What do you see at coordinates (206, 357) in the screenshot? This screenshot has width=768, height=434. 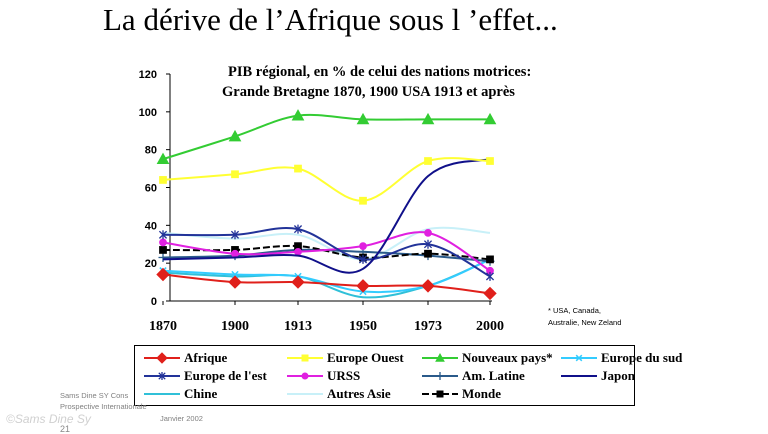 I see `legend-label: Afrique` at bounding box center [206, 357].